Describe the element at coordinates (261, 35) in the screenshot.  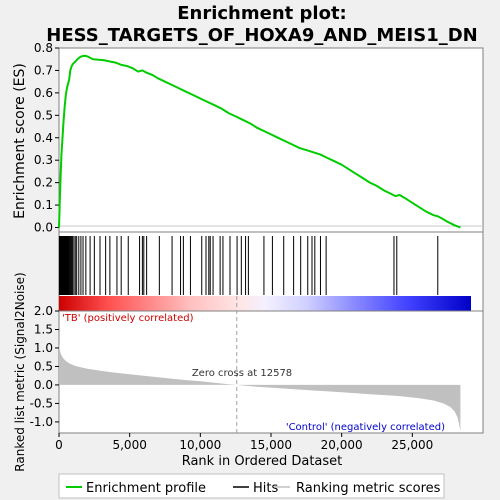
I see `chart-title-line2: HESS_TARGETS_OF_HOXA9_AND_MEIS1_DN` at that location.